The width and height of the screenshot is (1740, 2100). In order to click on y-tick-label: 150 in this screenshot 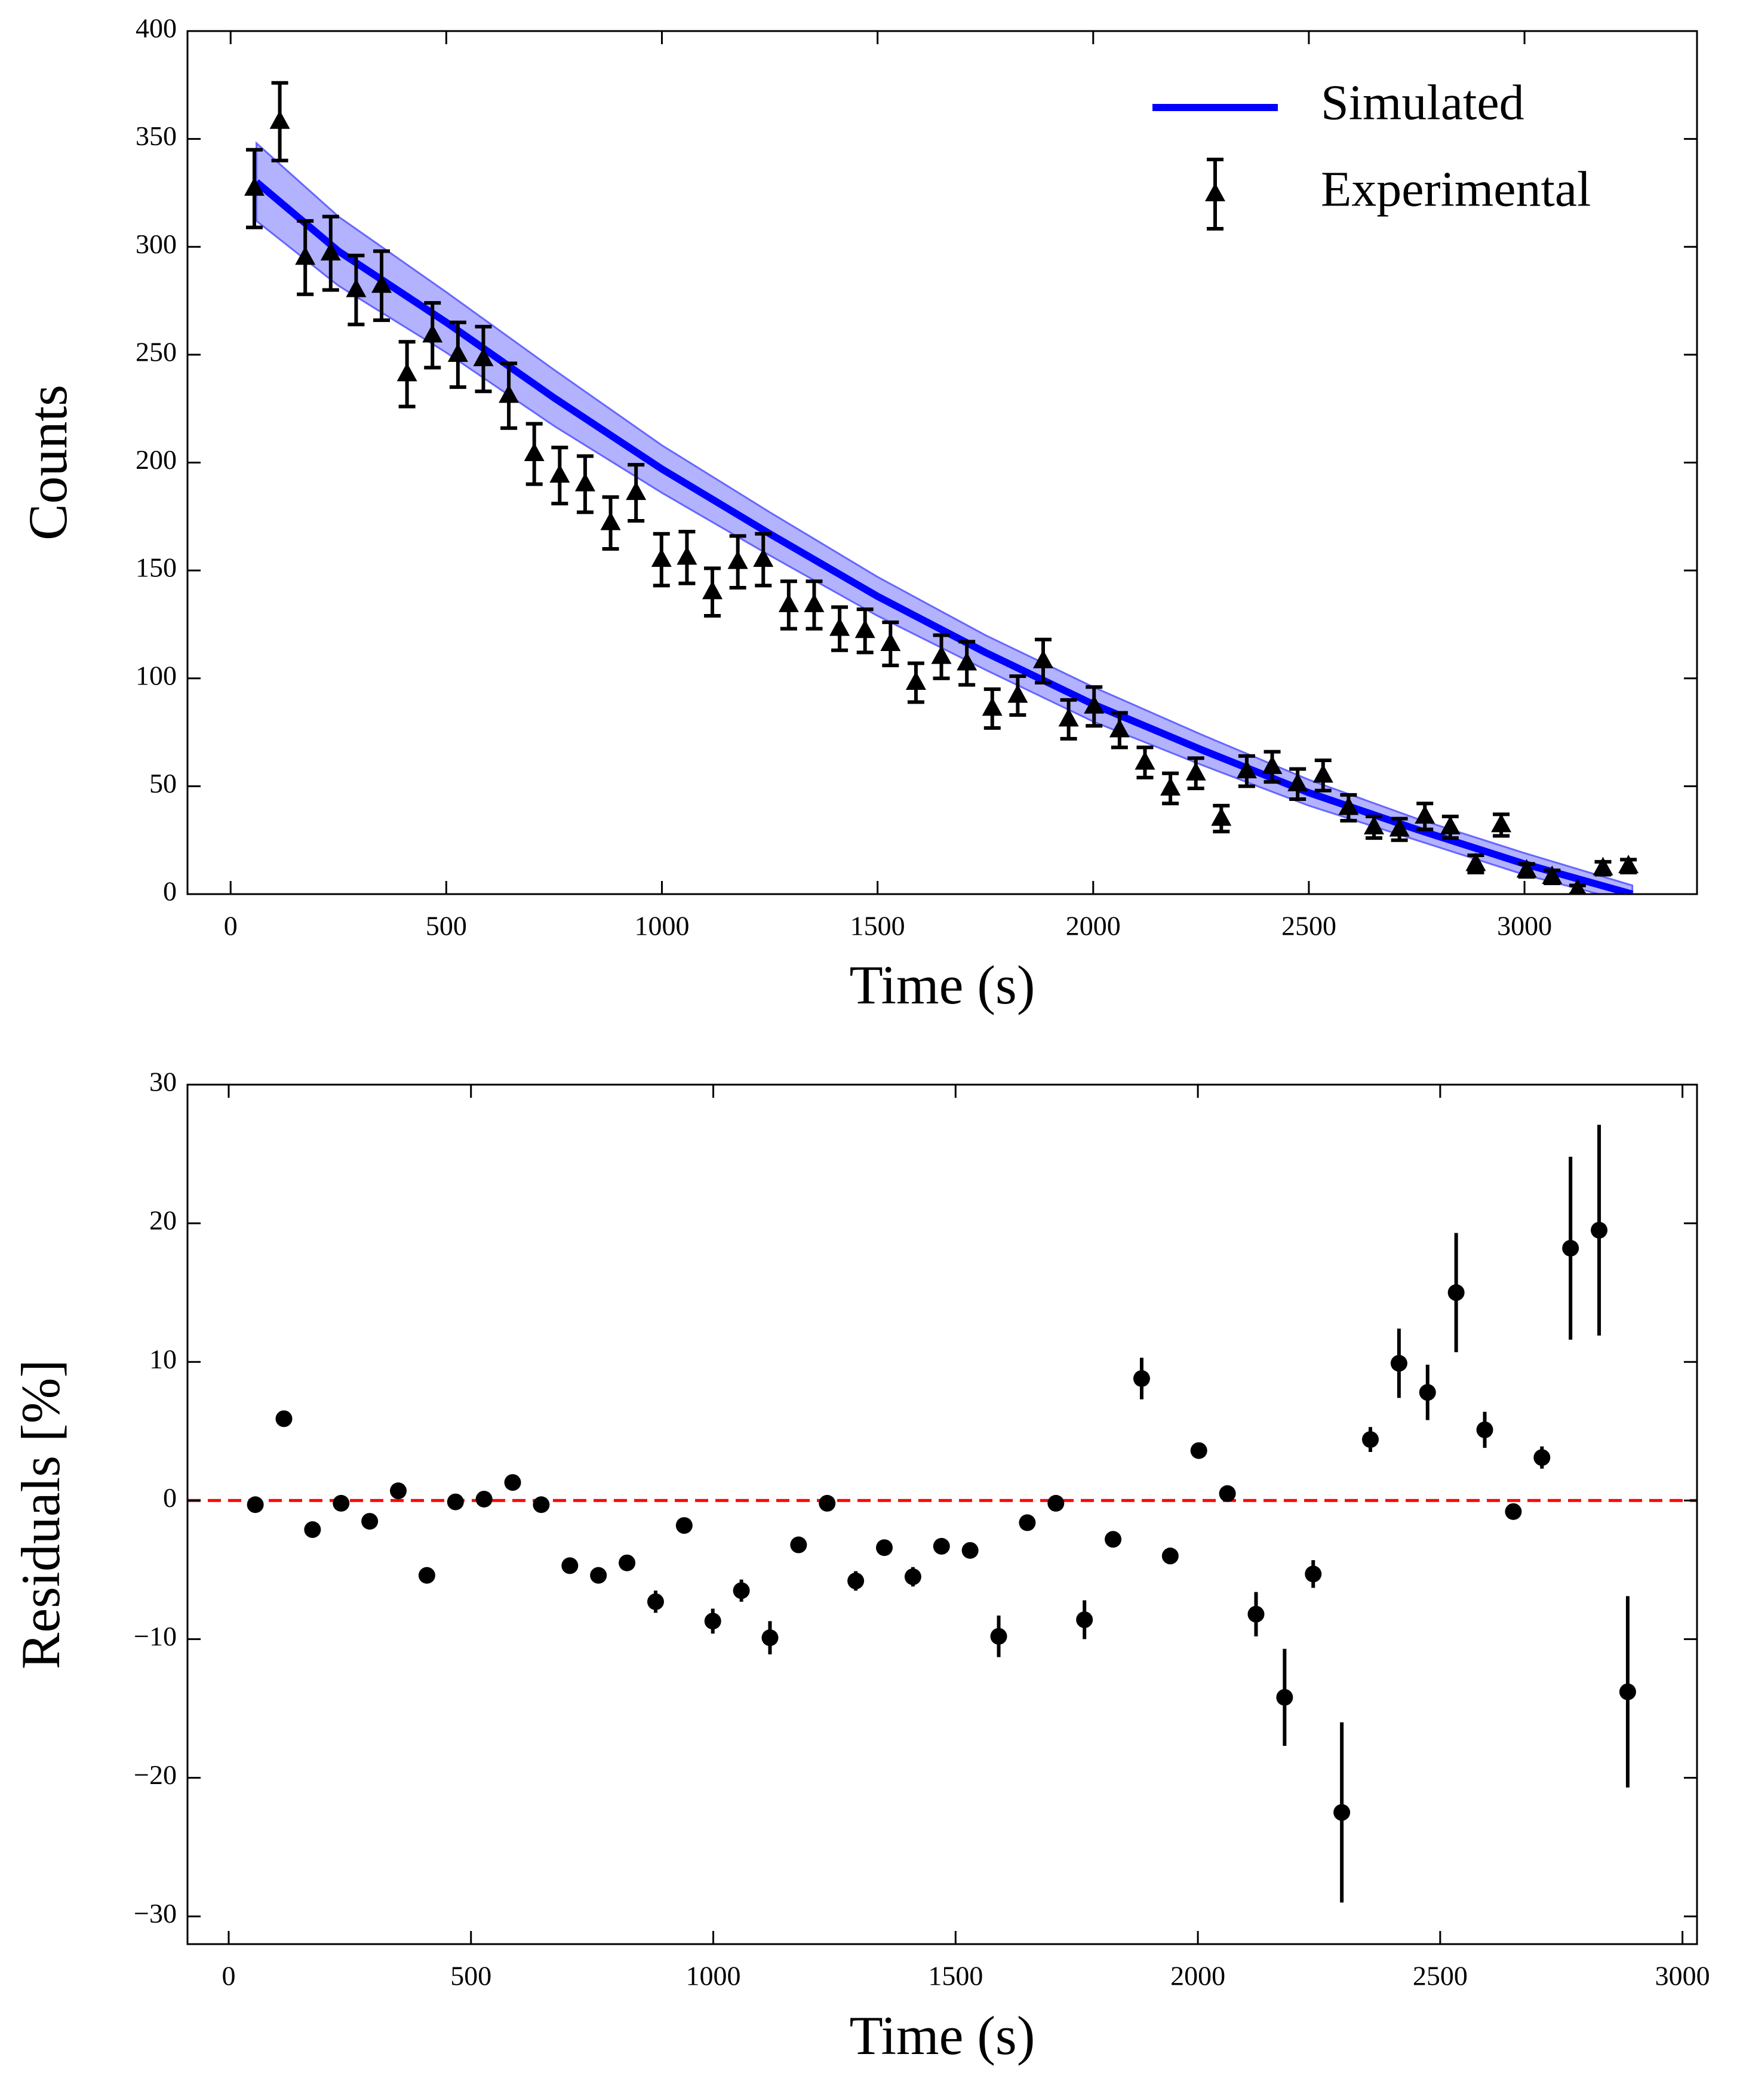, I will do `click(156, 568)`.